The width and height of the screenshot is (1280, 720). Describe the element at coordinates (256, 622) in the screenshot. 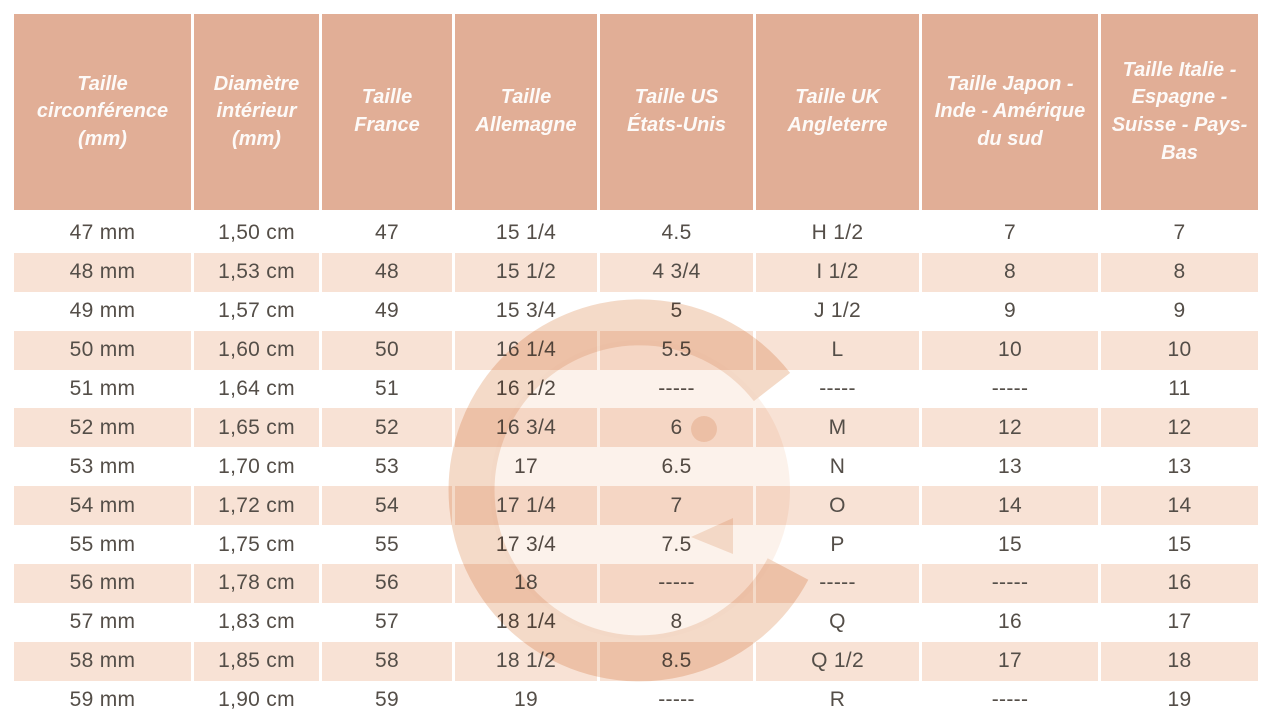

I see `table-cell-r11c2: 1,83 cm` at that location.